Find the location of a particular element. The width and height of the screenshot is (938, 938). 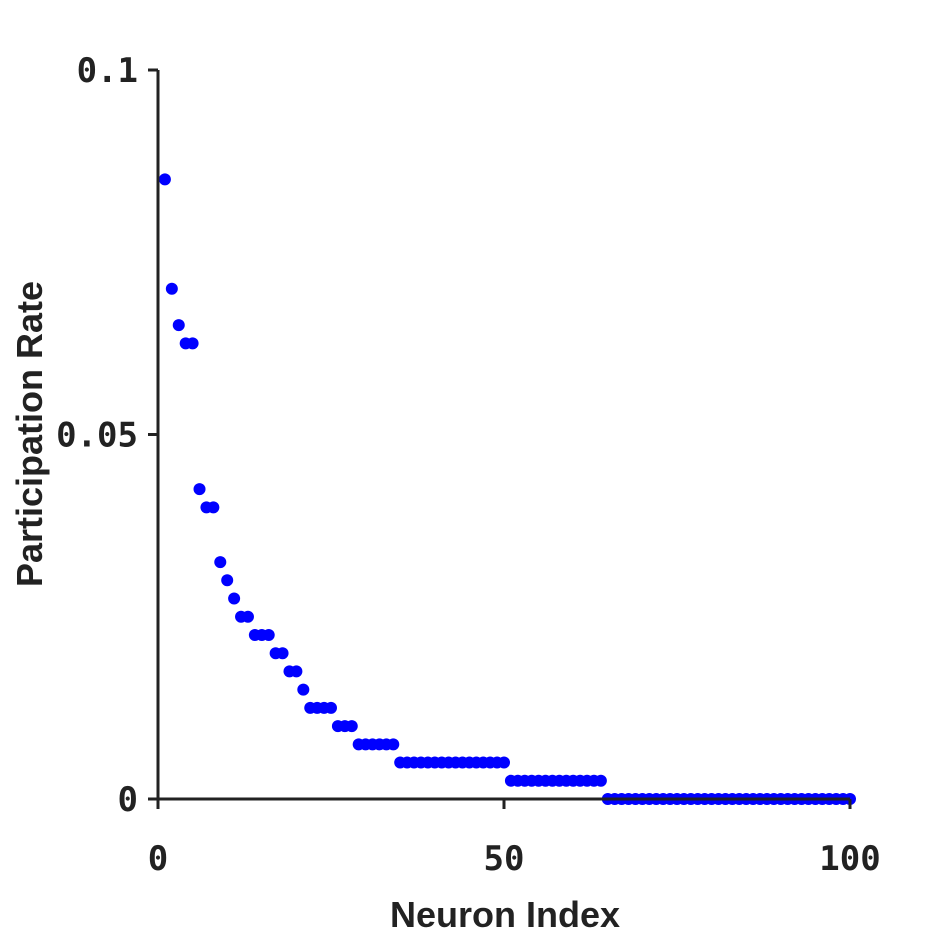

y-tick-label: 0.1 is located at coordinates (107, 71).